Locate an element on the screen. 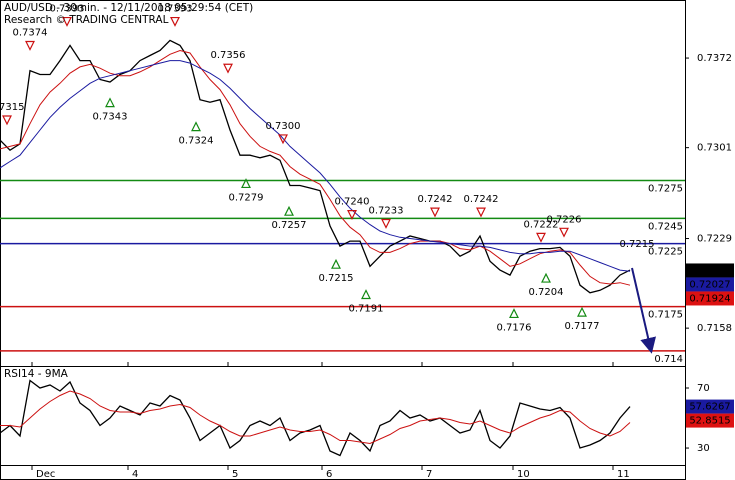  current-value-label: 0.72037 is located at coordinates (709, 270).